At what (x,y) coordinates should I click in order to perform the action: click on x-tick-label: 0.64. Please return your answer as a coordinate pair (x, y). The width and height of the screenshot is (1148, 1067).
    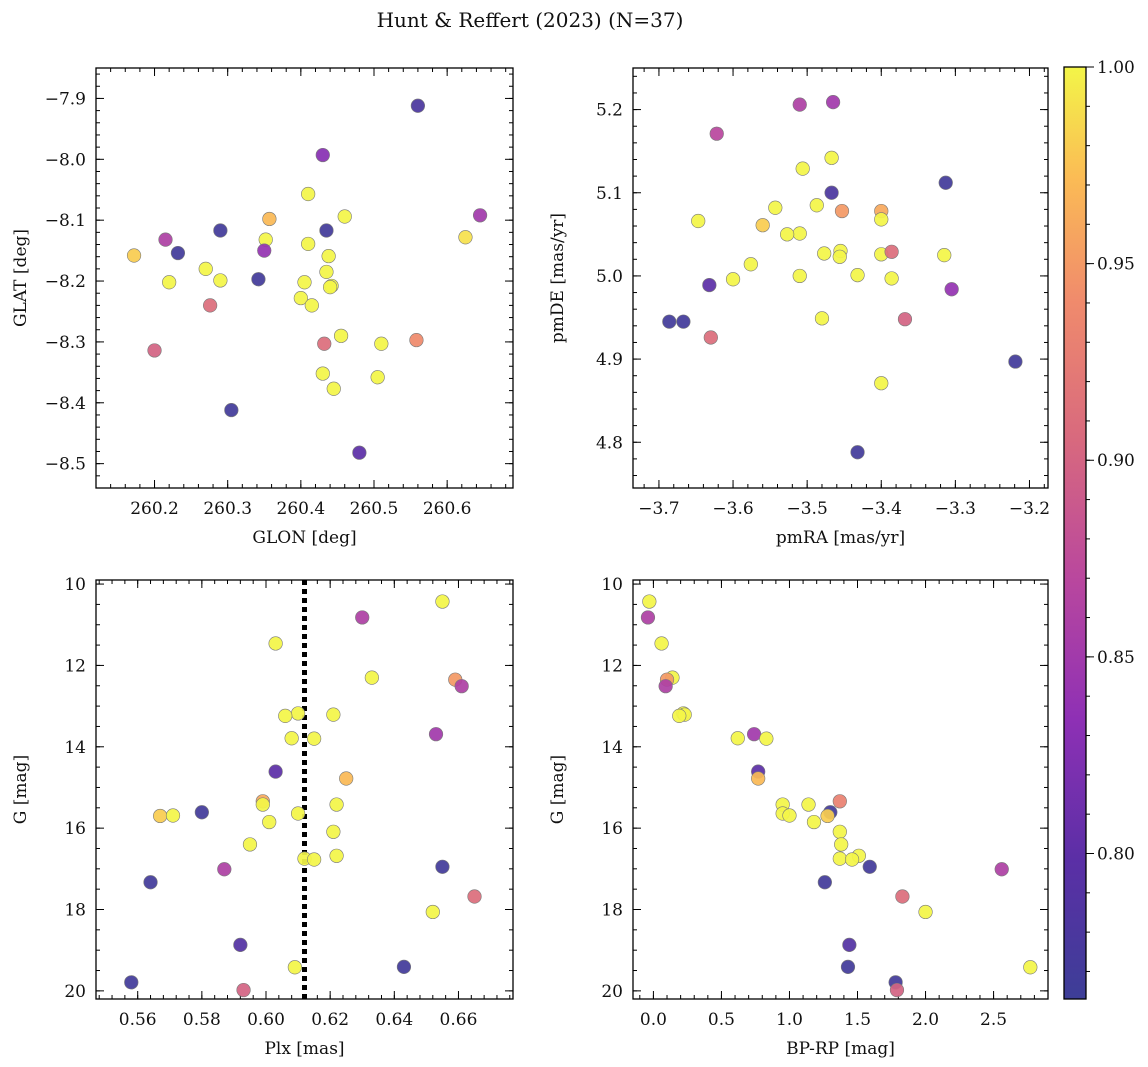
    Looking at the image, I should click on (394, 1020).